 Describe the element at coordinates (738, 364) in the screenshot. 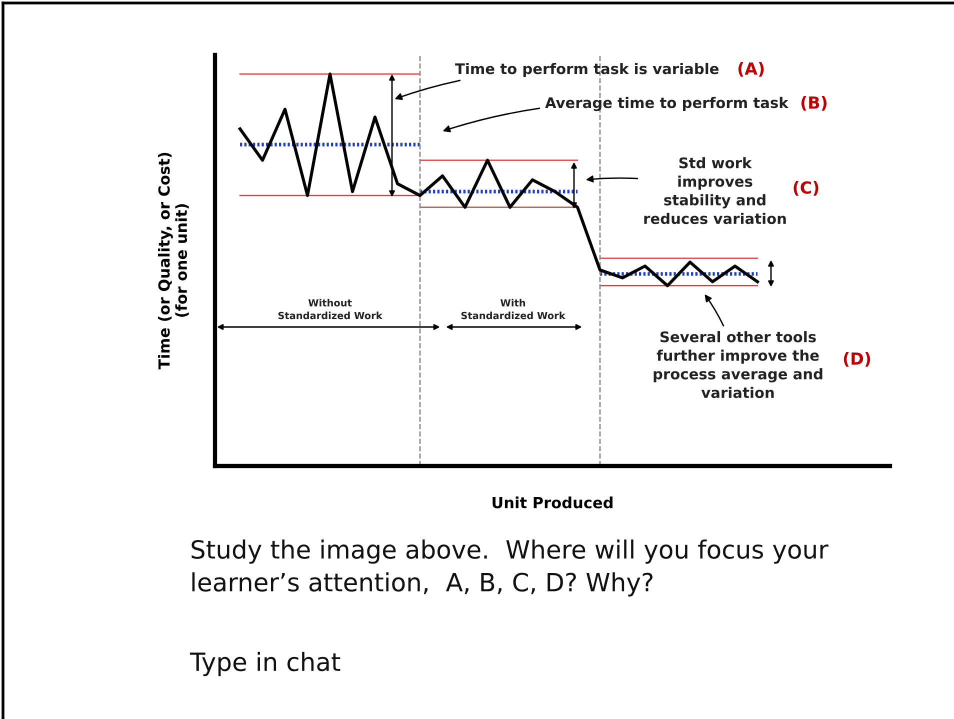

I see `annotation: Several other tools further improve the process average and variation` at that location.